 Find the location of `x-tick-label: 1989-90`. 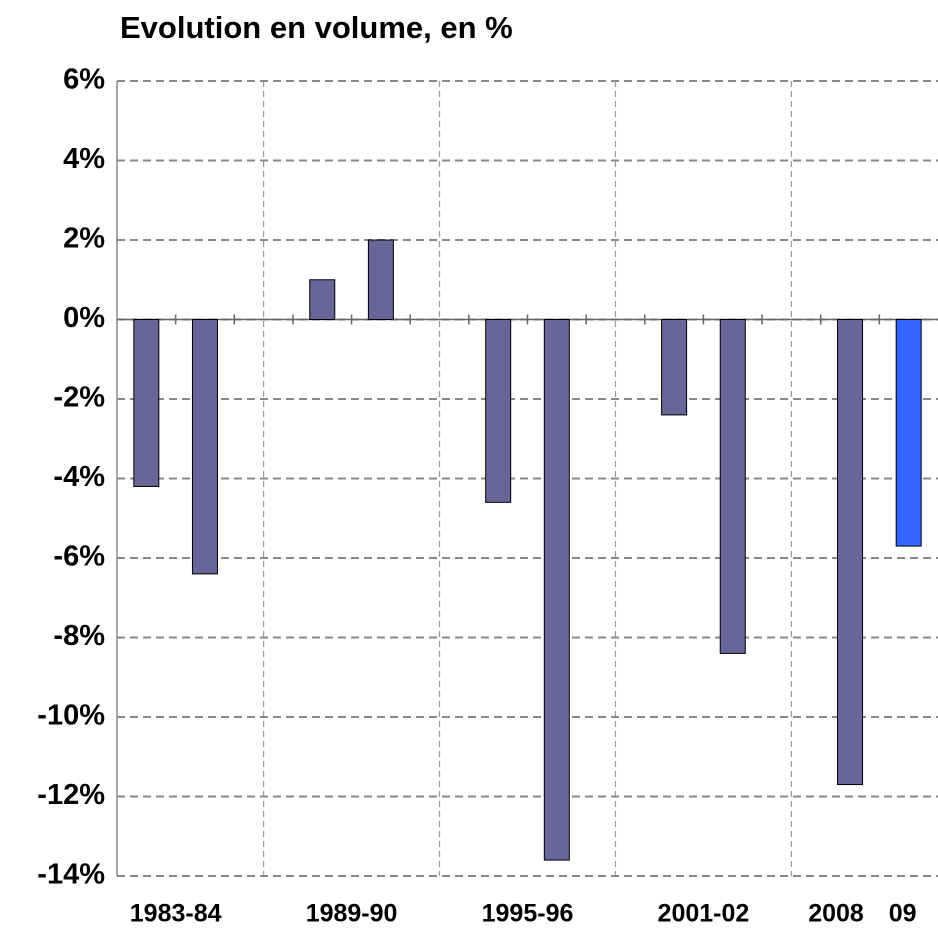

x-tick-label: 1989-90 is located at coordinates (352, 914).